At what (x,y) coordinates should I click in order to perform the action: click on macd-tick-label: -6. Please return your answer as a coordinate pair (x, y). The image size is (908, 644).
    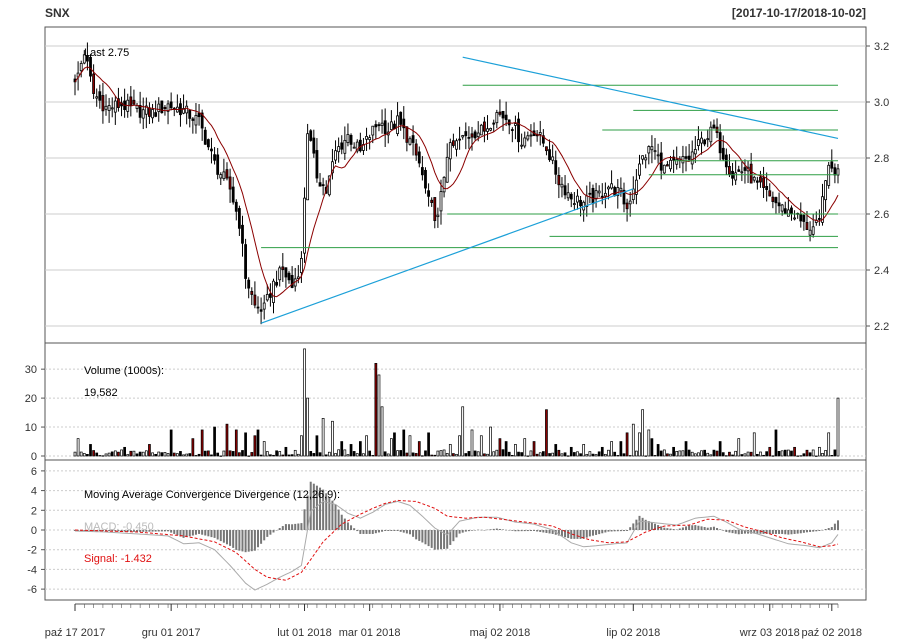
    Looking at the image, I should click on (32, 590).